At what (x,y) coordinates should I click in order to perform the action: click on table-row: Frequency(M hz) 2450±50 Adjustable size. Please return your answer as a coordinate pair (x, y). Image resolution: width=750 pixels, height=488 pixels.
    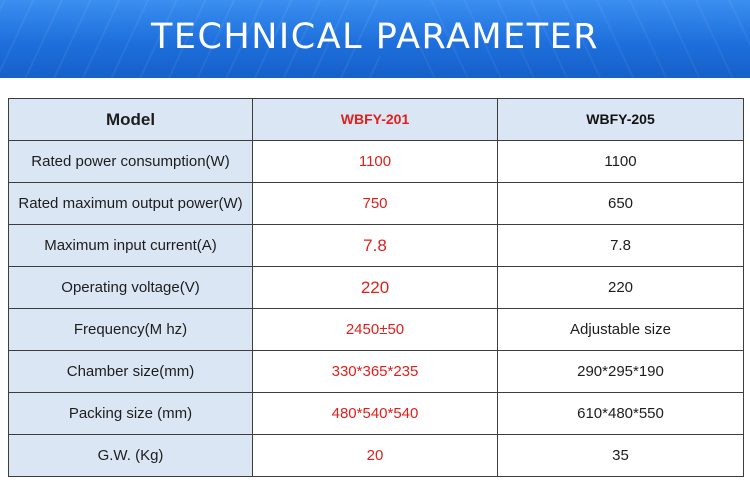
    Looking at the image, I should click on (376, 329).